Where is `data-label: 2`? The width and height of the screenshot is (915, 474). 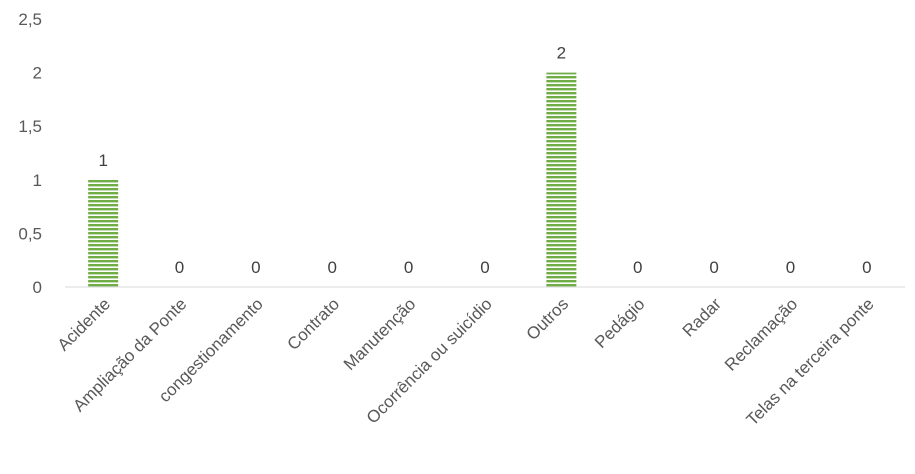 data-label: 2 is located at coordinates (561, 53).